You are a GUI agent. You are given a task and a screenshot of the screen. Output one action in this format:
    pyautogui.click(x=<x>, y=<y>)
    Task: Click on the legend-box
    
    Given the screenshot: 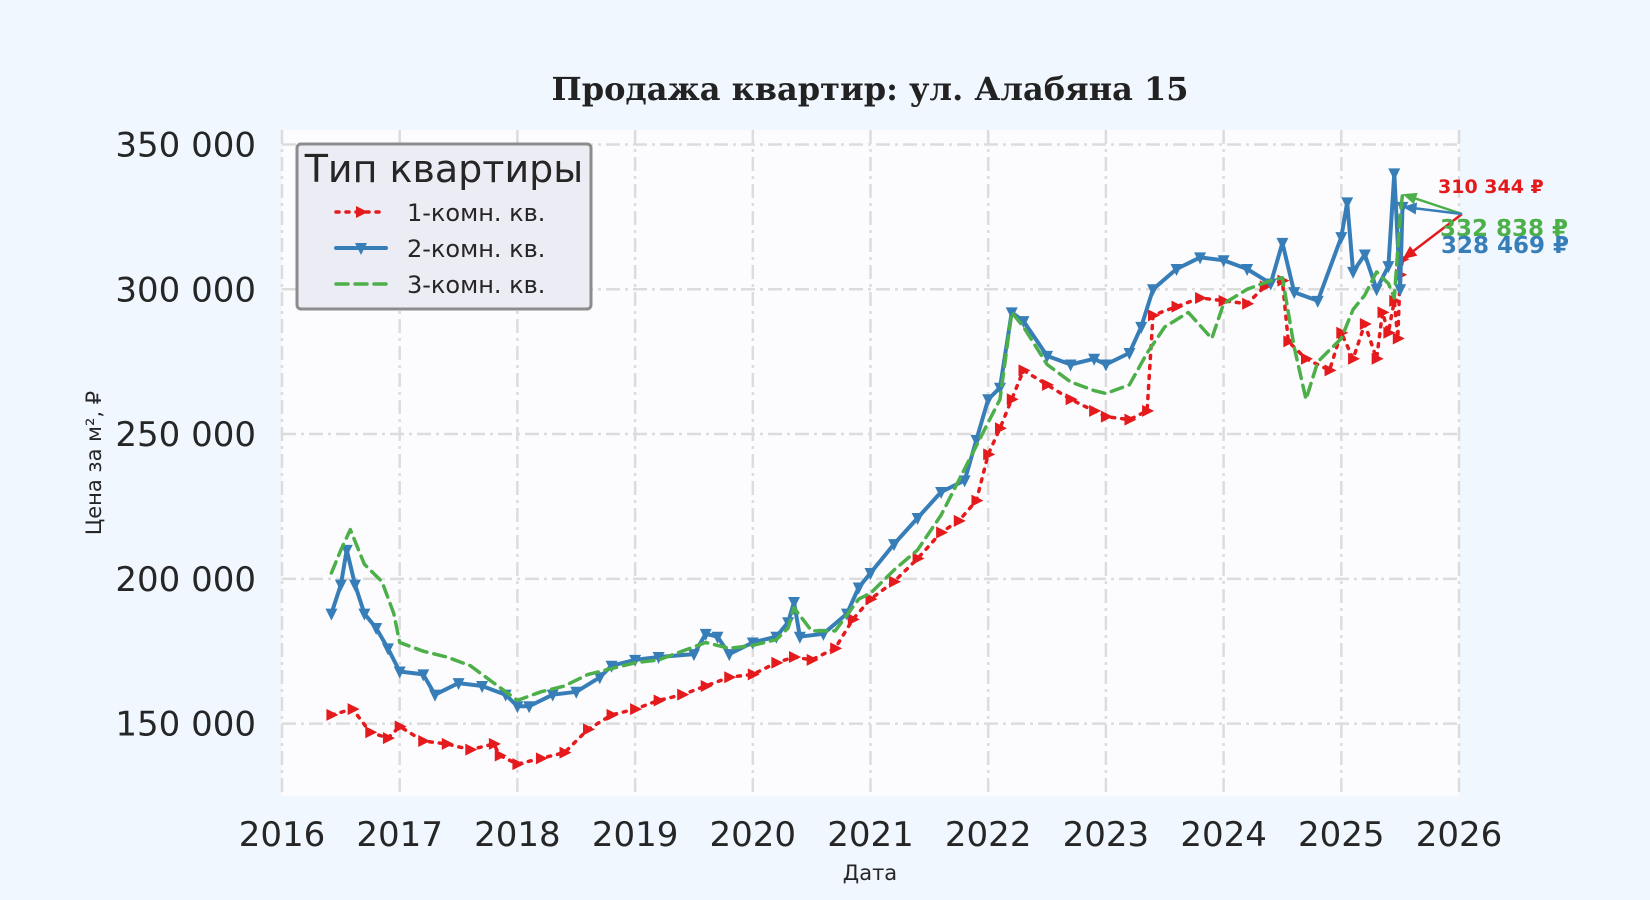 What is the action you would take?
    pyautogui.click(x=444, y=226)
    